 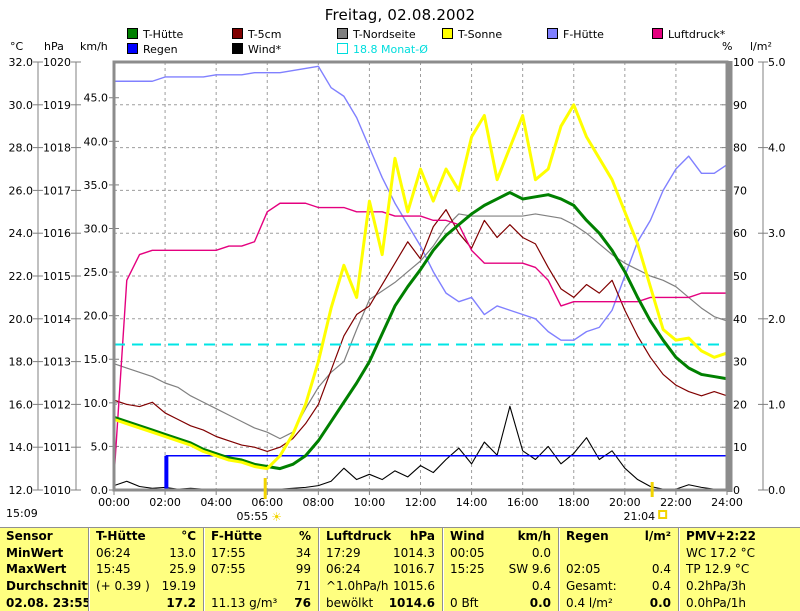 I want to click on temp-tick-label: 28.0, so click(x=21, y=148).